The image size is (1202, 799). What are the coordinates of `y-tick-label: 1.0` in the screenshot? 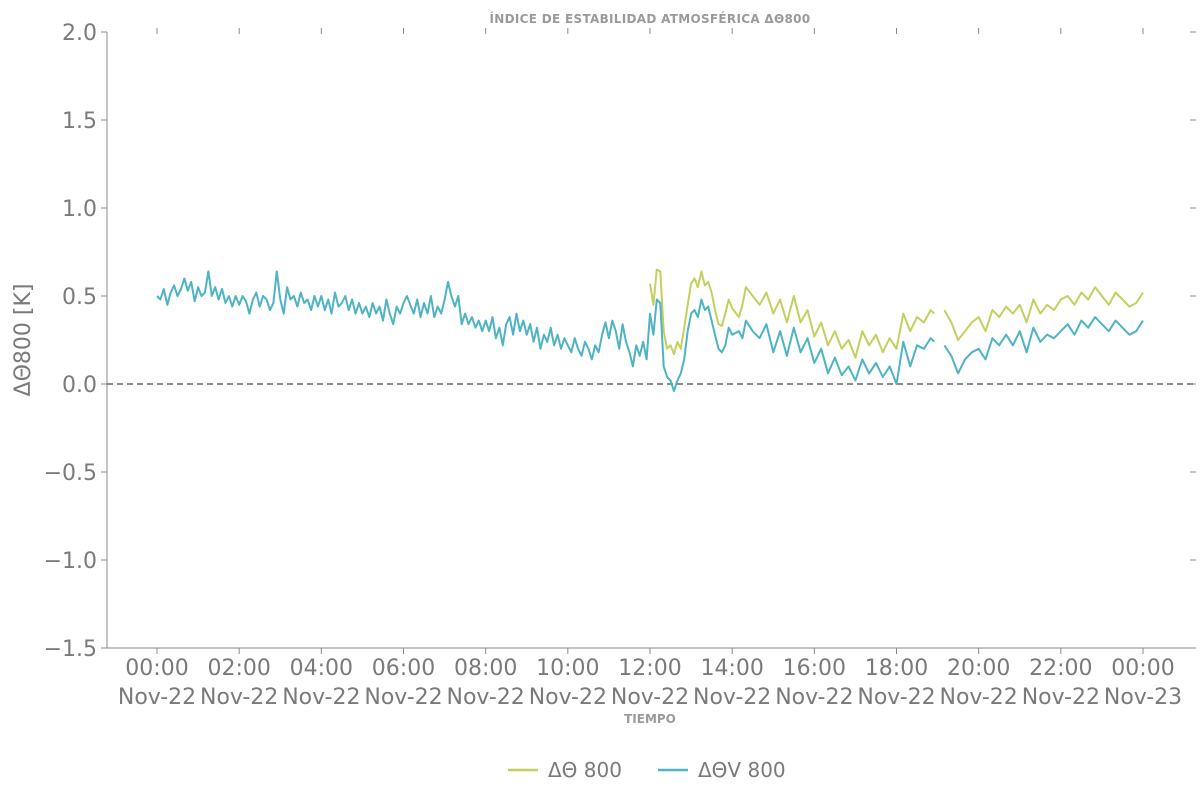 It's located at (79, 209).